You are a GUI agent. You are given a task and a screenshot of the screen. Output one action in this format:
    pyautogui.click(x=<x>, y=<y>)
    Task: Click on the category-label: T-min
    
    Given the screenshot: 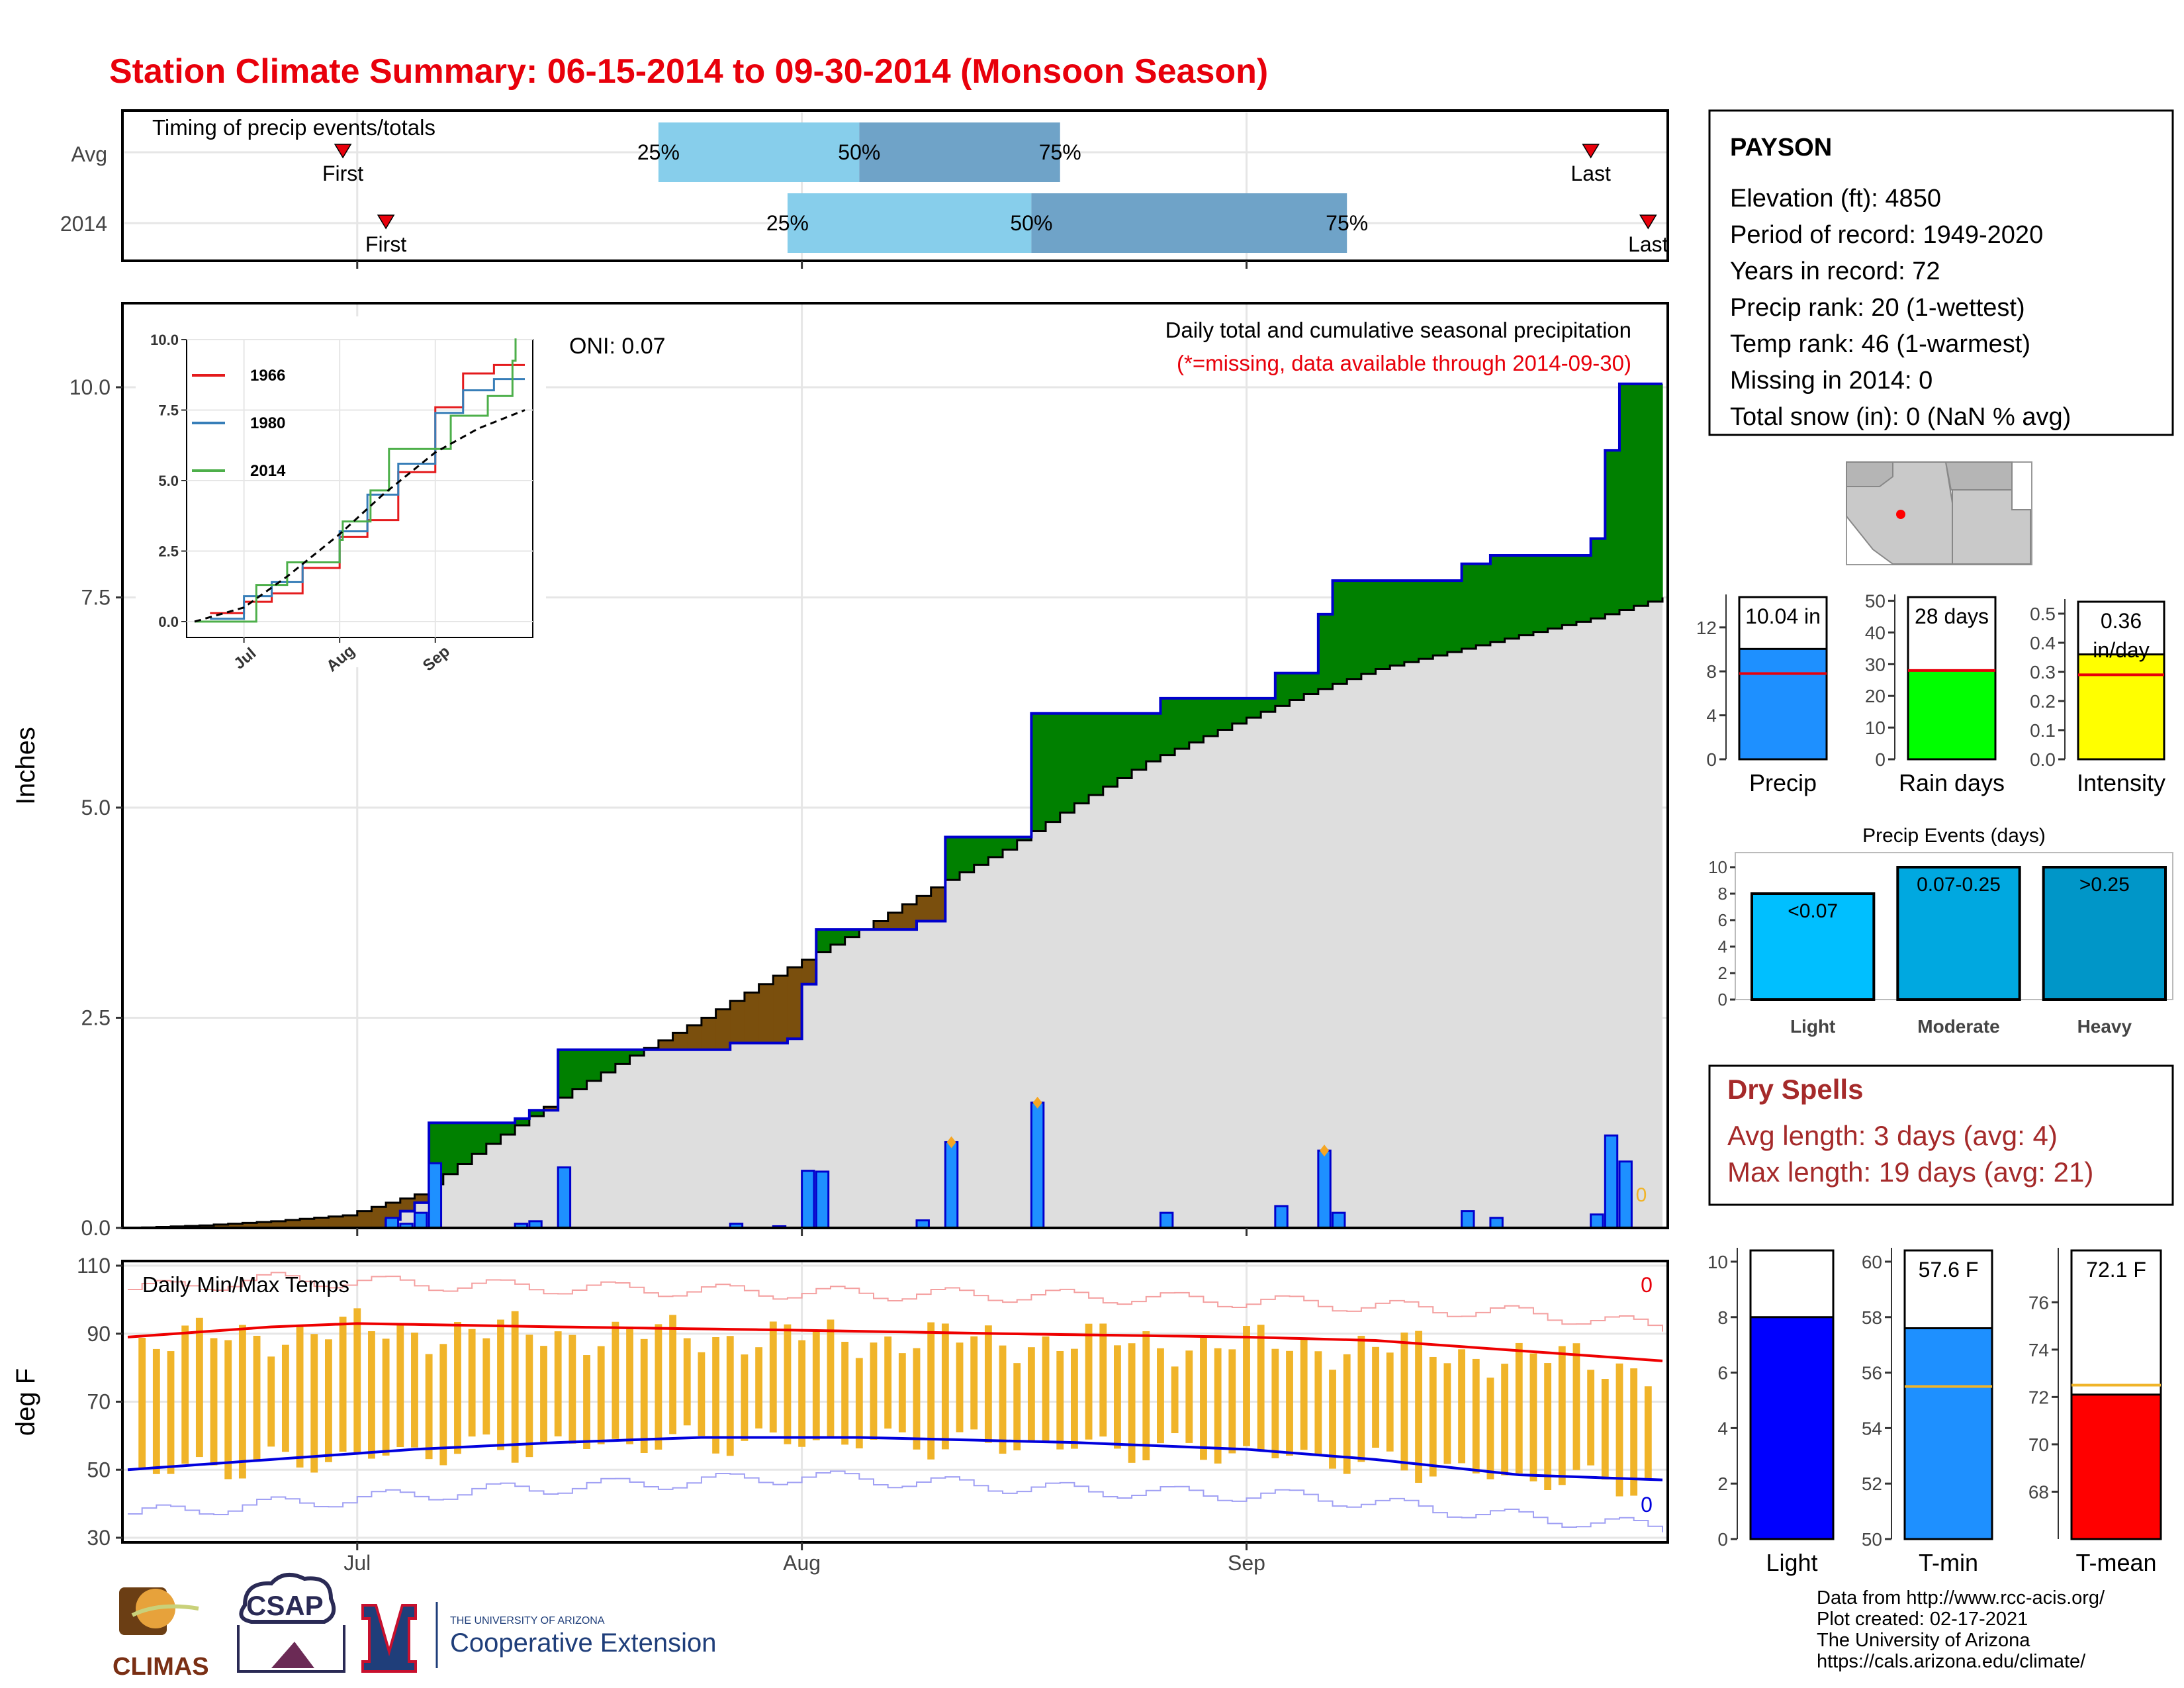 What is the action you would take?
    pyautogui.click(x=1948, y=1562)
    